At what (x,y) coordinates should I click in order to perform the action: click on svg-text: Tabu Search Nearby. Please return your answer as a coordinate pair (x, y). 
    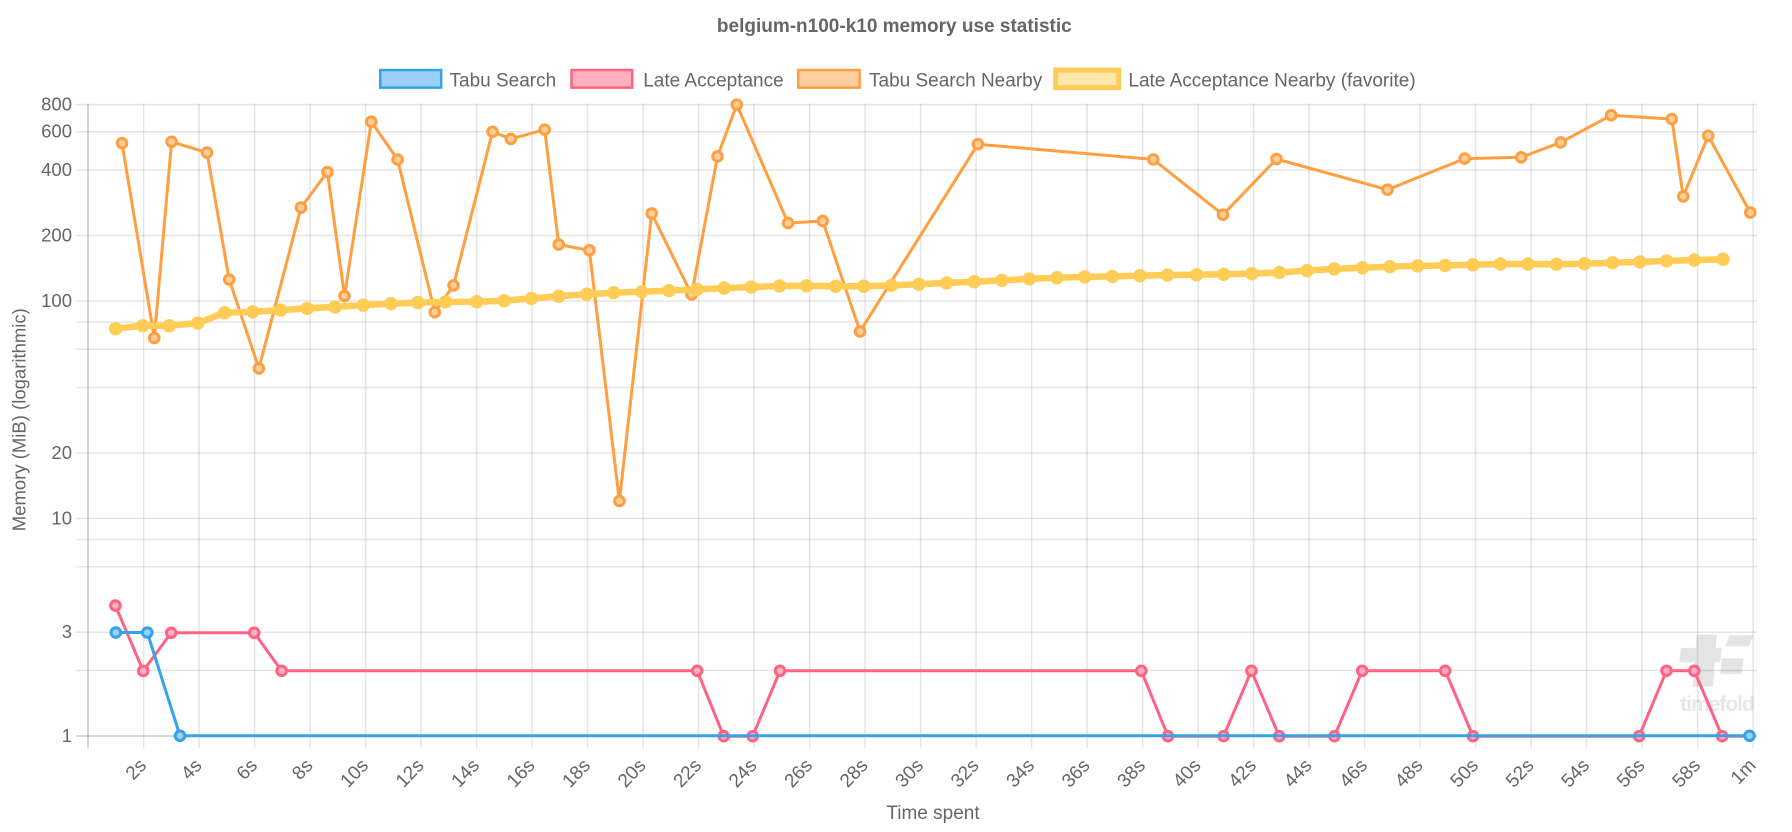
    Looking at the image, I should click on (956, 80).